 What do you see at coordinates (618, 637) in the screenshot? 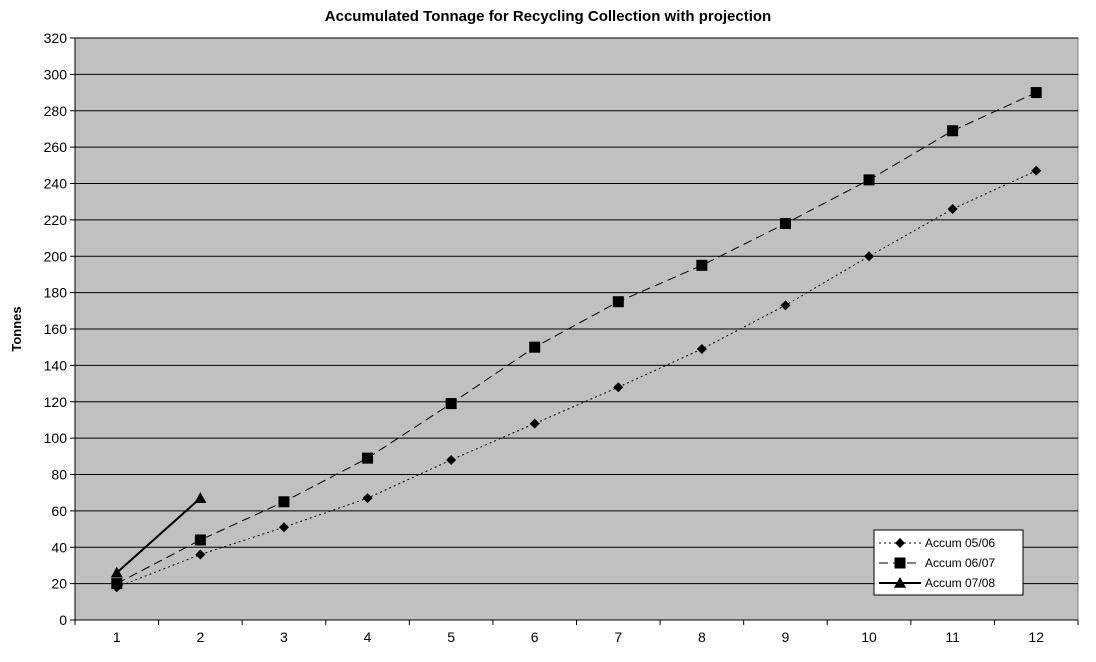
I see `x-tick-label: 7` at bounding box center [618, 637].